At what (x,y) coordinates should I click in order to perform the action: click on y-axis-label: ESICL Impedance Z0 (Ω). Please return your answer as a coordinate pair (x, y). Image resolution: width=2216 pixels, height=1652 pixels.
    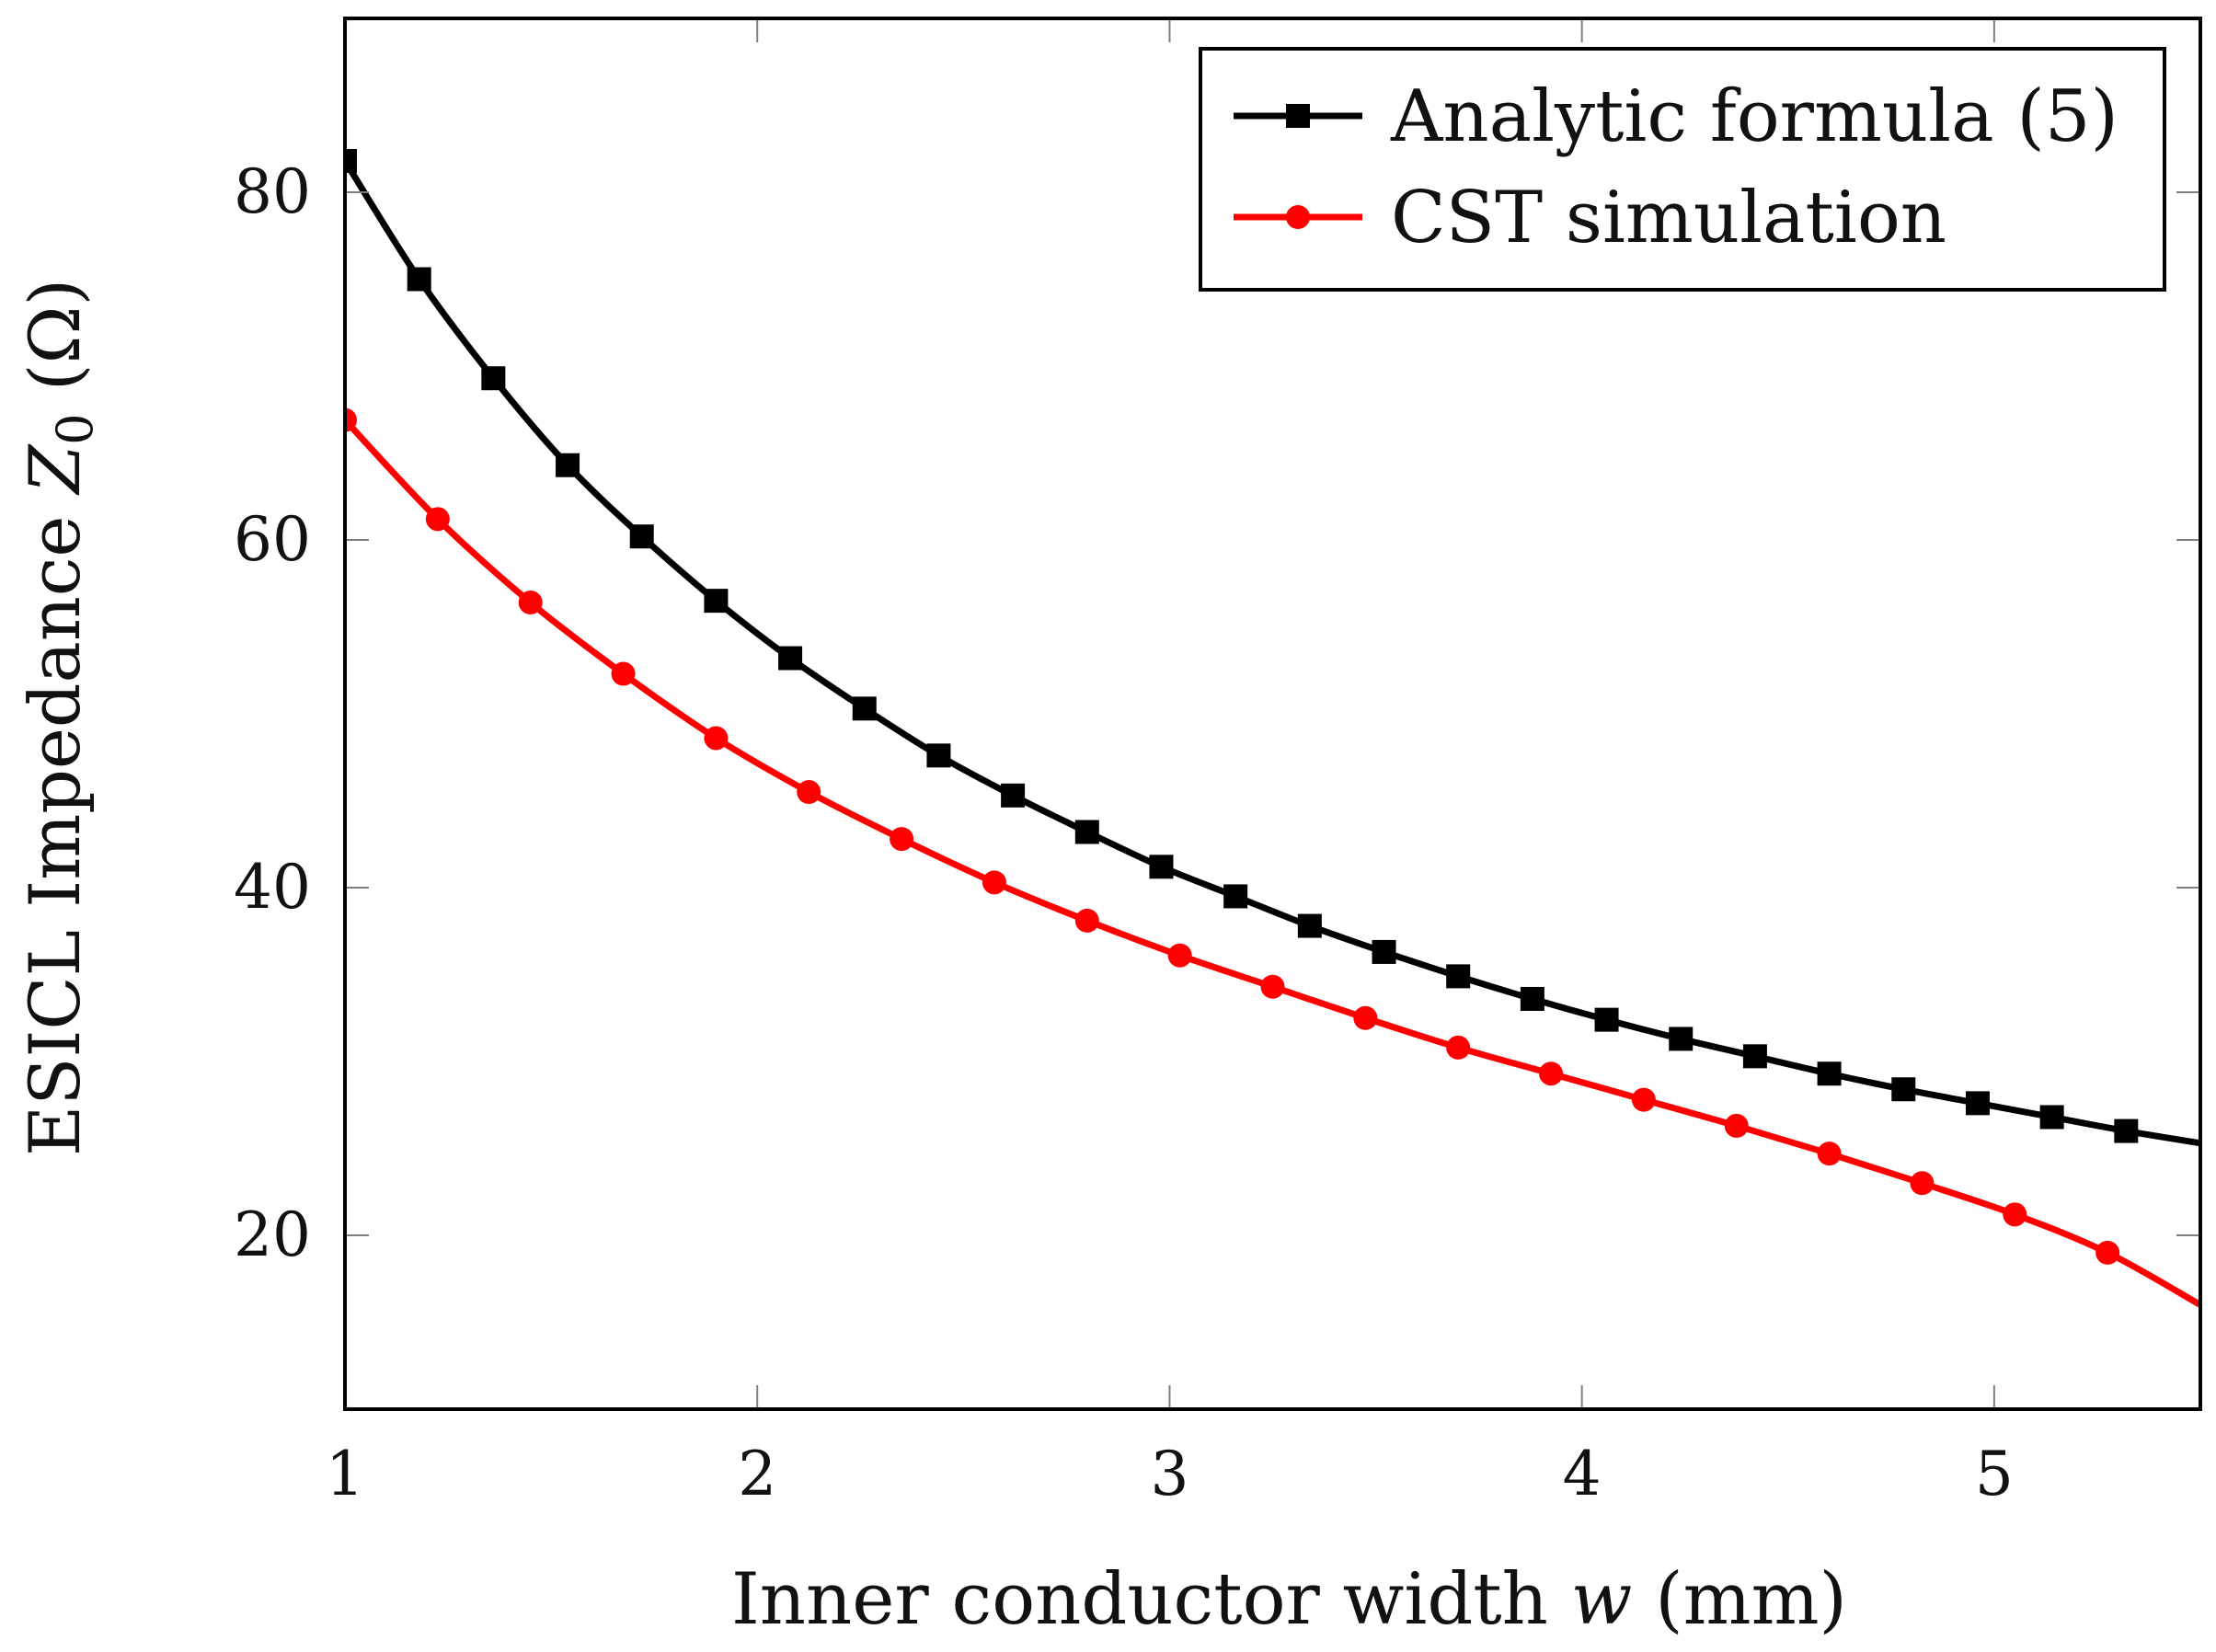
    Looking at the image, I should click on (59, 717).